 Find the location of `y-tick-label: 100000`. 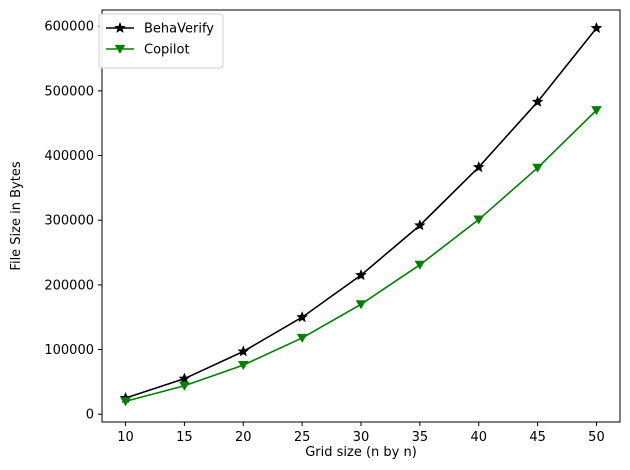

y-tick-label: 100000 is located at coordinates (69, 350).